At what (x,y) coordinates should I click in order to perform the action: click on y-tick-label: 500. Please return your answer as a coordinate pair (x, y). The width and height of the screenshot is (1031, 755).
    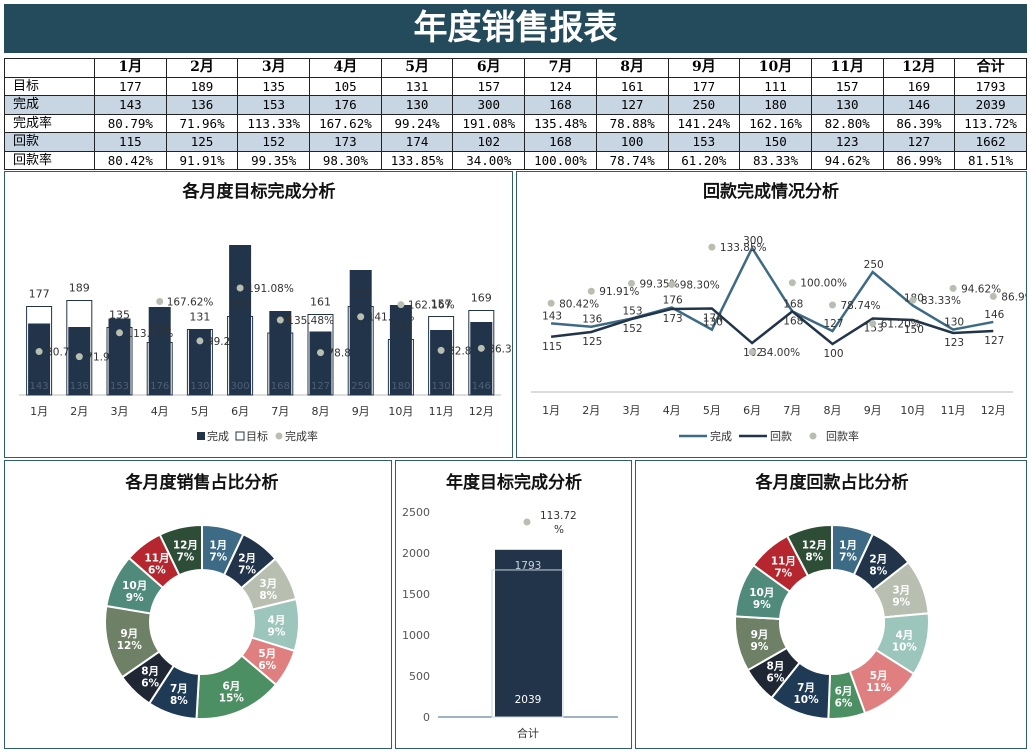
    Looking at the image, I should click on (419, 676).